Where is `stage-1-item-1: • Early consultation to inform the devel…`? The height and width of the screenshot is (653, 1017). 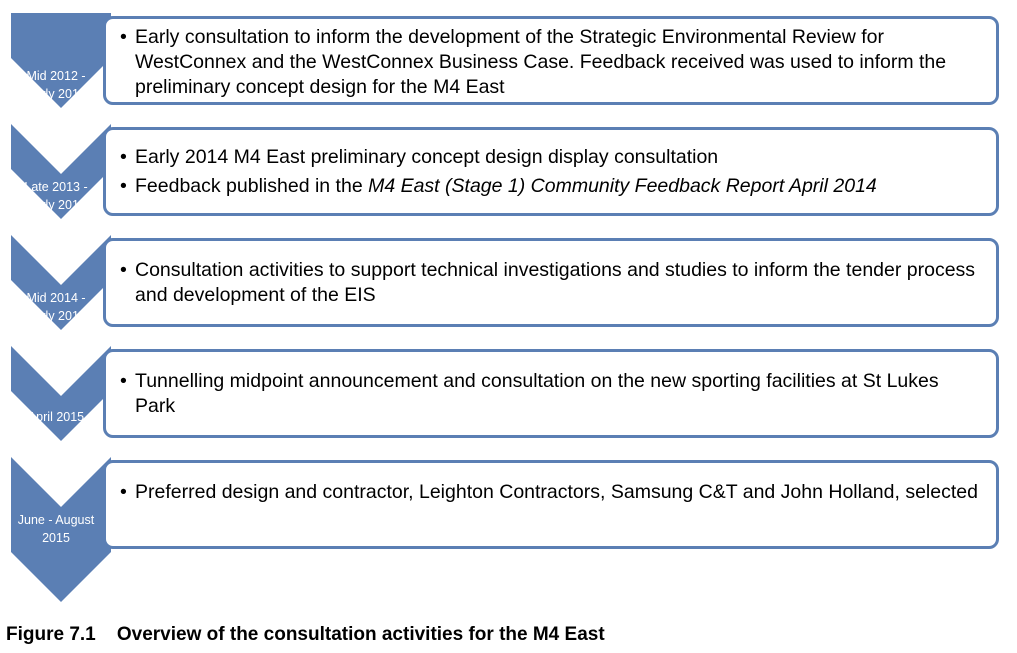
stage-1-item-1: • Early consultation to inform the devel… is located at coordinates (552, 62).